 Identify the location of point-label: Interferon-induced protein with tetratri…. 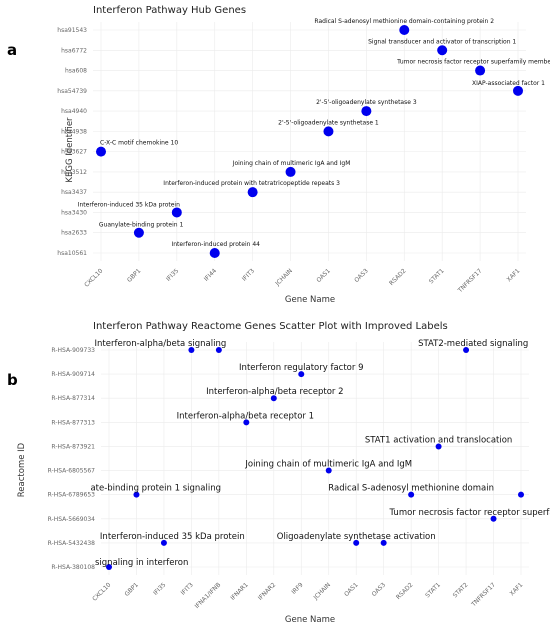
(251, 183).